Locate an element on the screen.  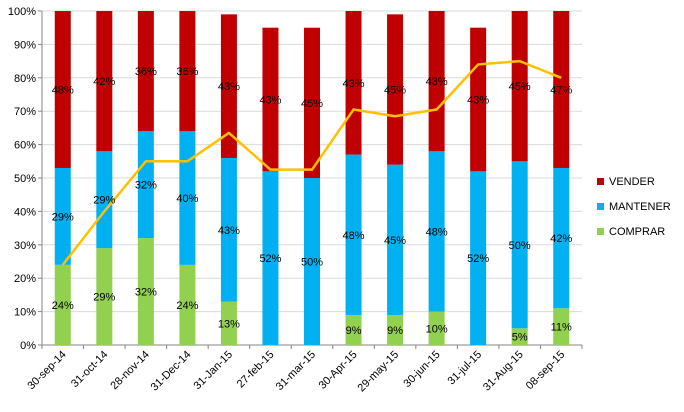
x-tick-label: 30-sep-14 is located at coordinates (47, 371).